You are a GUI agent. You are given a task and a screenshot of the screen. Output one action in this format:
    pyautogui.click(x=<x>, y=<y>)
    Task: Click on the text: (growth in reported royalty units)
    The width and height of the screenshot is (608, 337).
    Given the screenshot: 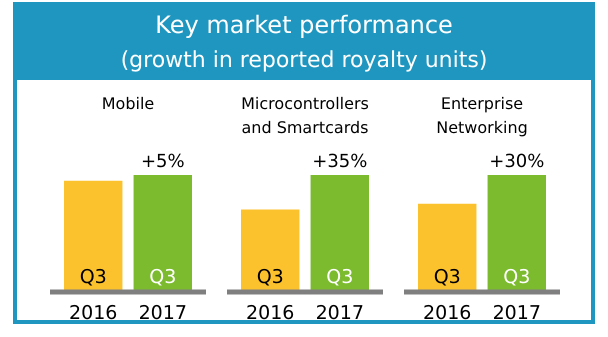 What is the action you would take?
    pyautogui.click(x=304, y=60)
    